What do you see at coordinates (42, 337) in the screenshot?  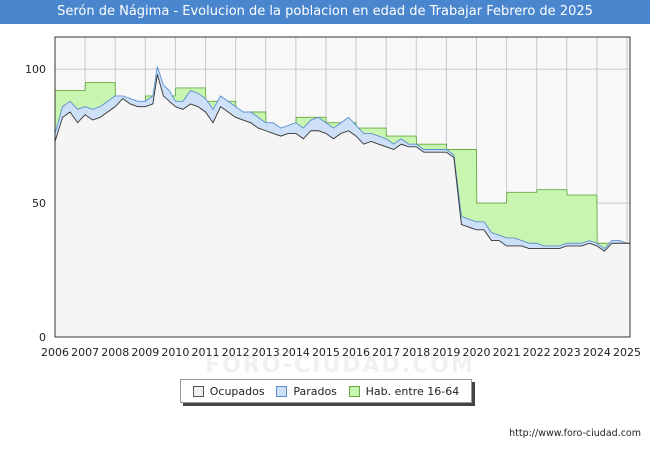 I see `y-tick-label-0: 0` at bounding box center [42, 337].